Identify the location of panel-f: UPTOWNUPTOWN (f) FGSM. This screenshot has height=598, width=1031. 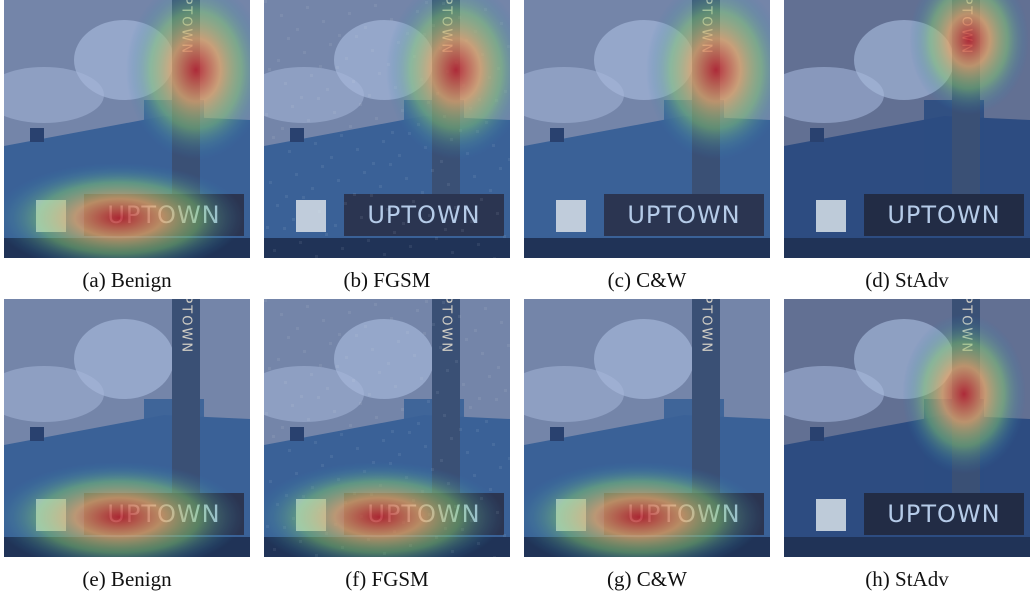
(387, 448).